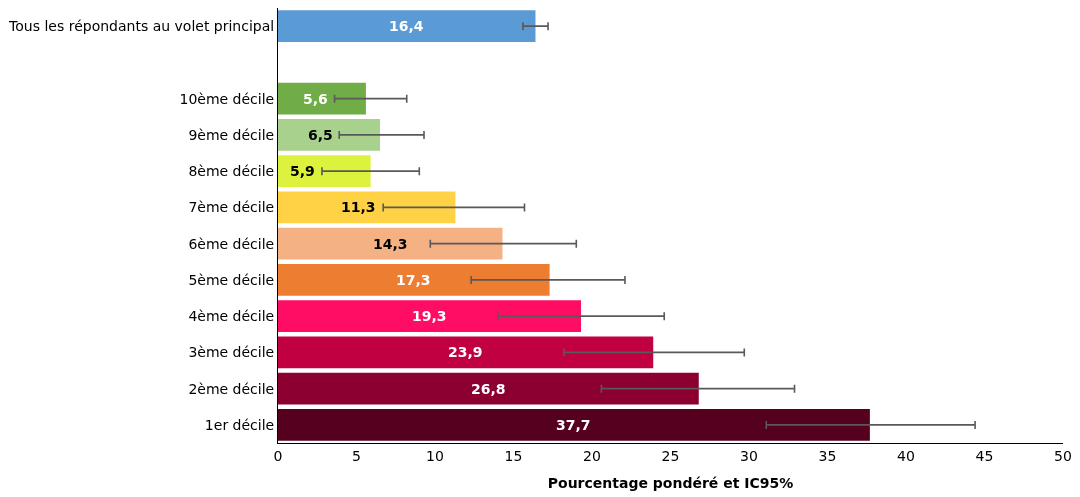 This screenshot has height=497, width=1080. What do you see at coordinates (231, 352) in the screenshot?
I see `y-tick-label: 3ème décile` at bounding box center [231, 352].